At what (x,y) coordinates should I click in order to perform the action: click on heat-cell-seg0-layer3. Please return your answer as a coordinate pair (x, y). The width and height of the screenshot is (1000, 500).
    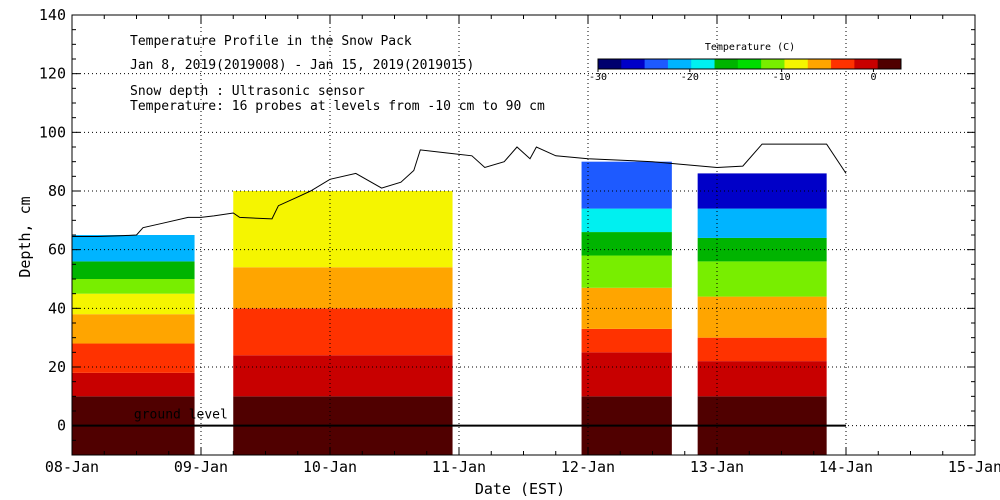
    Looking at the image, I should click on (133, 329).